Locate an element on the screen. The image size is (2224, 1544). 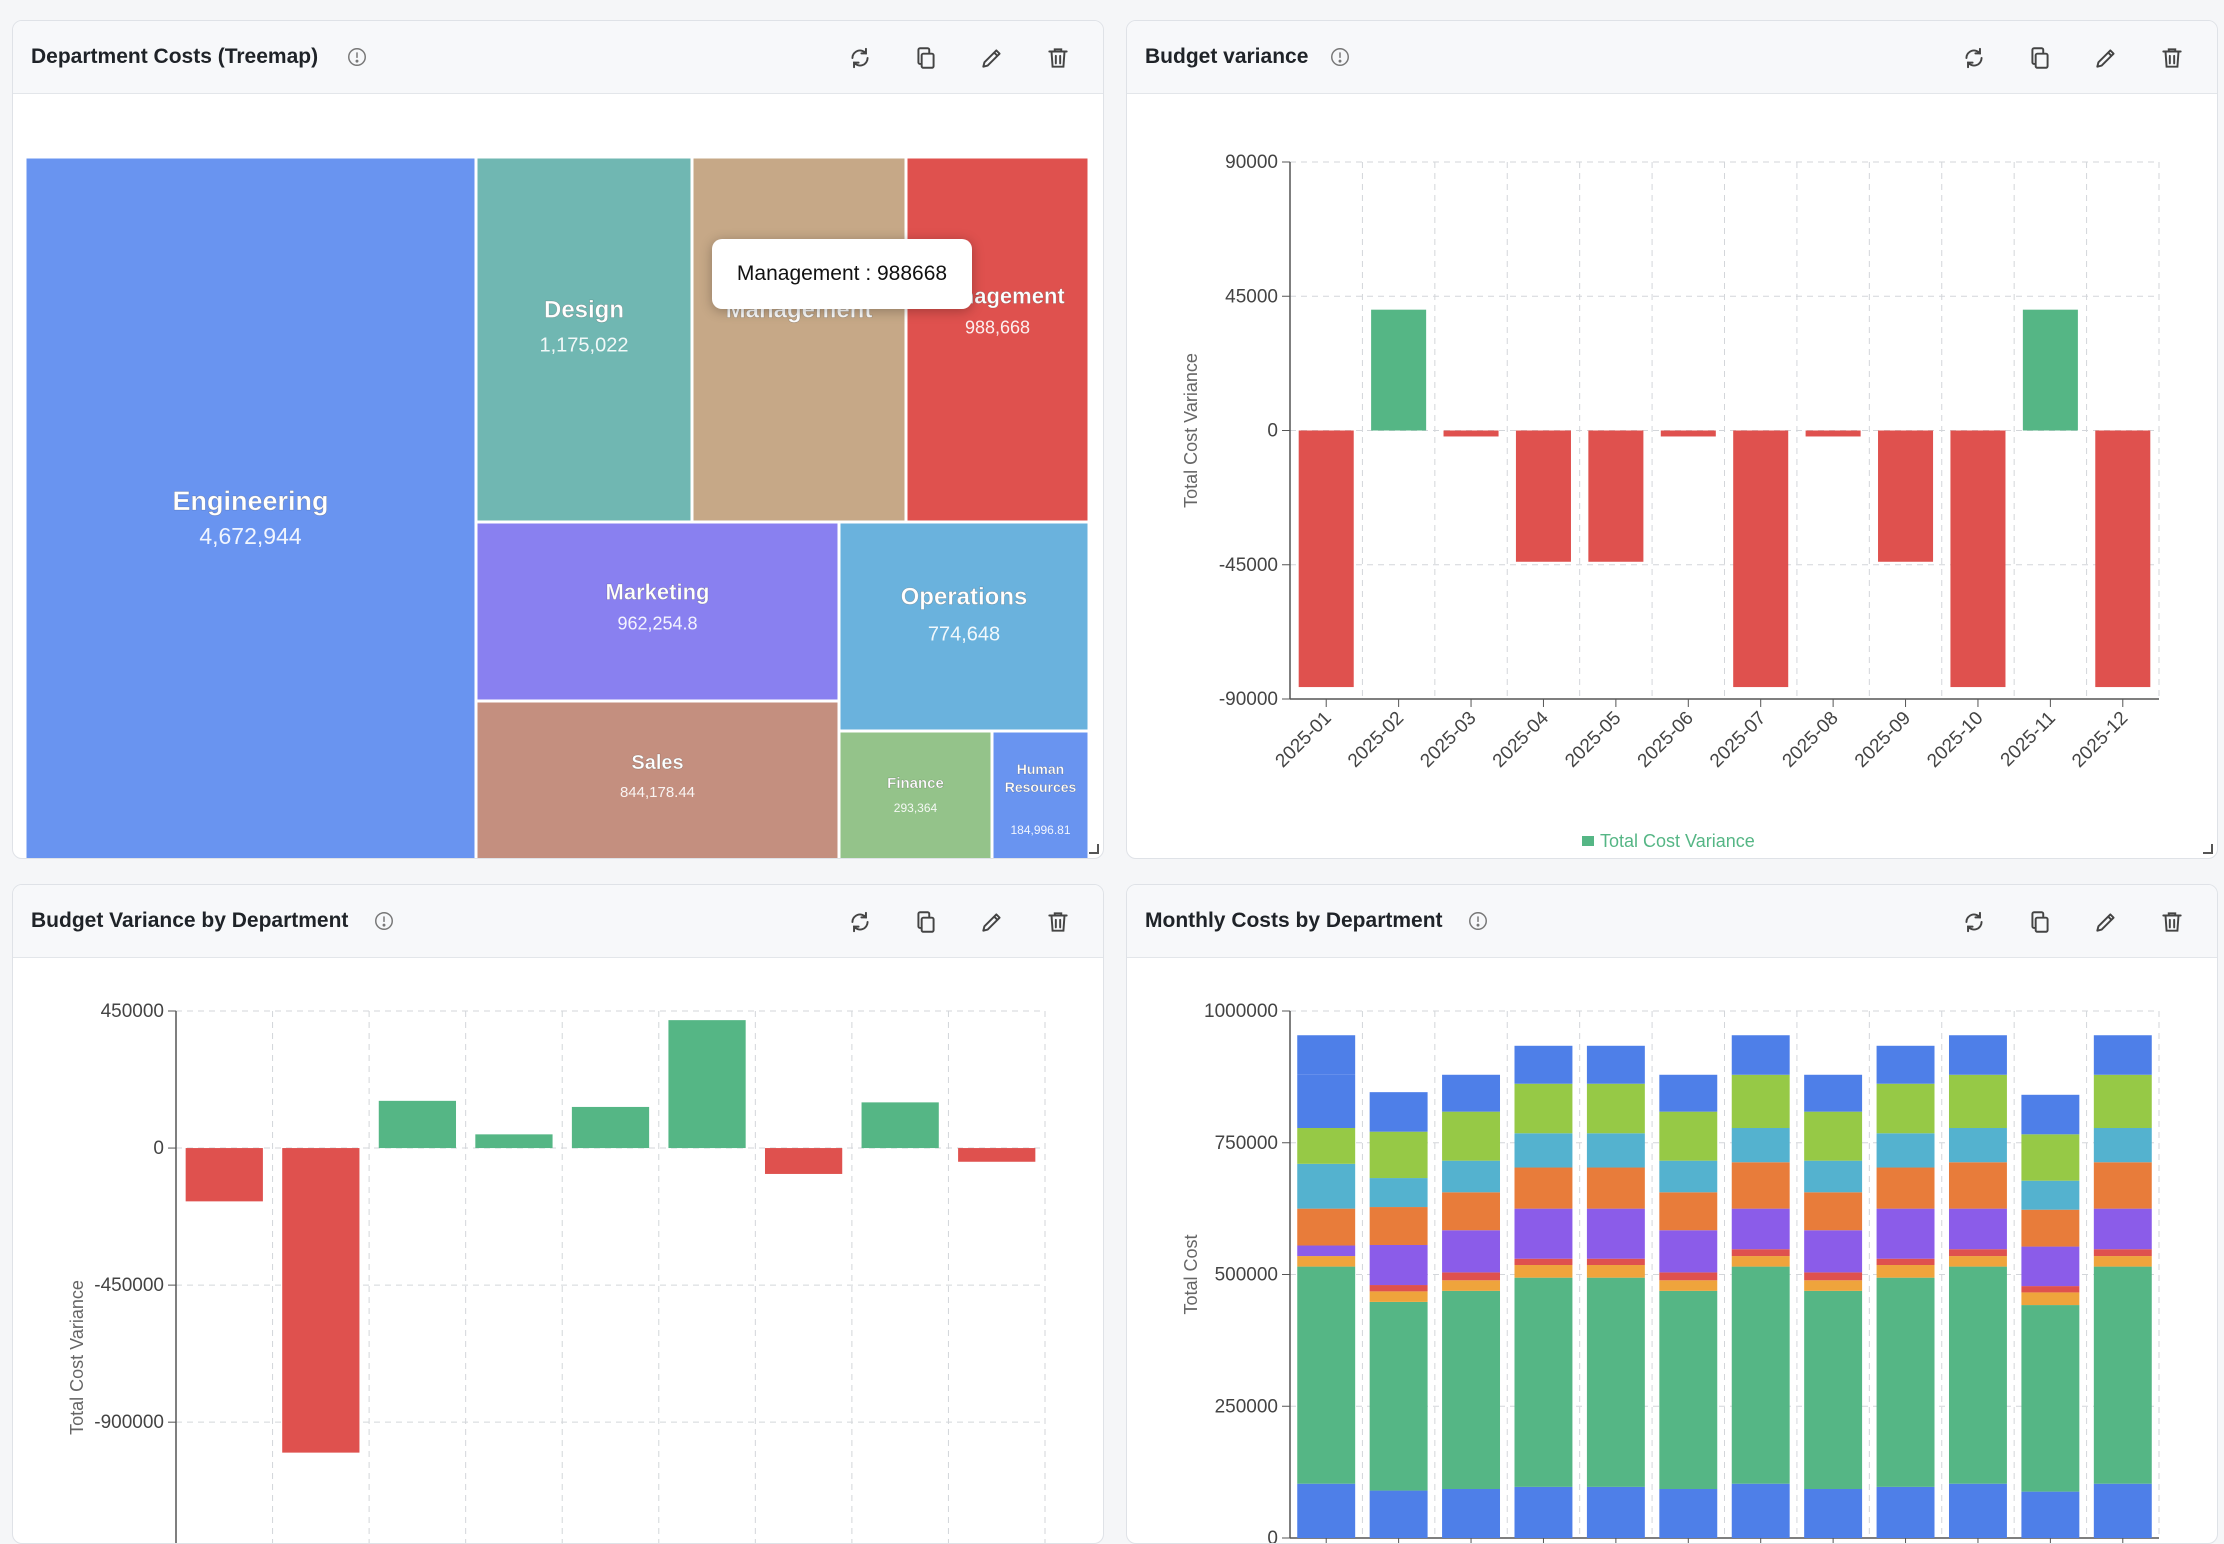
treemap-cell-value: 774,648 is located at coordinates (964, 635).